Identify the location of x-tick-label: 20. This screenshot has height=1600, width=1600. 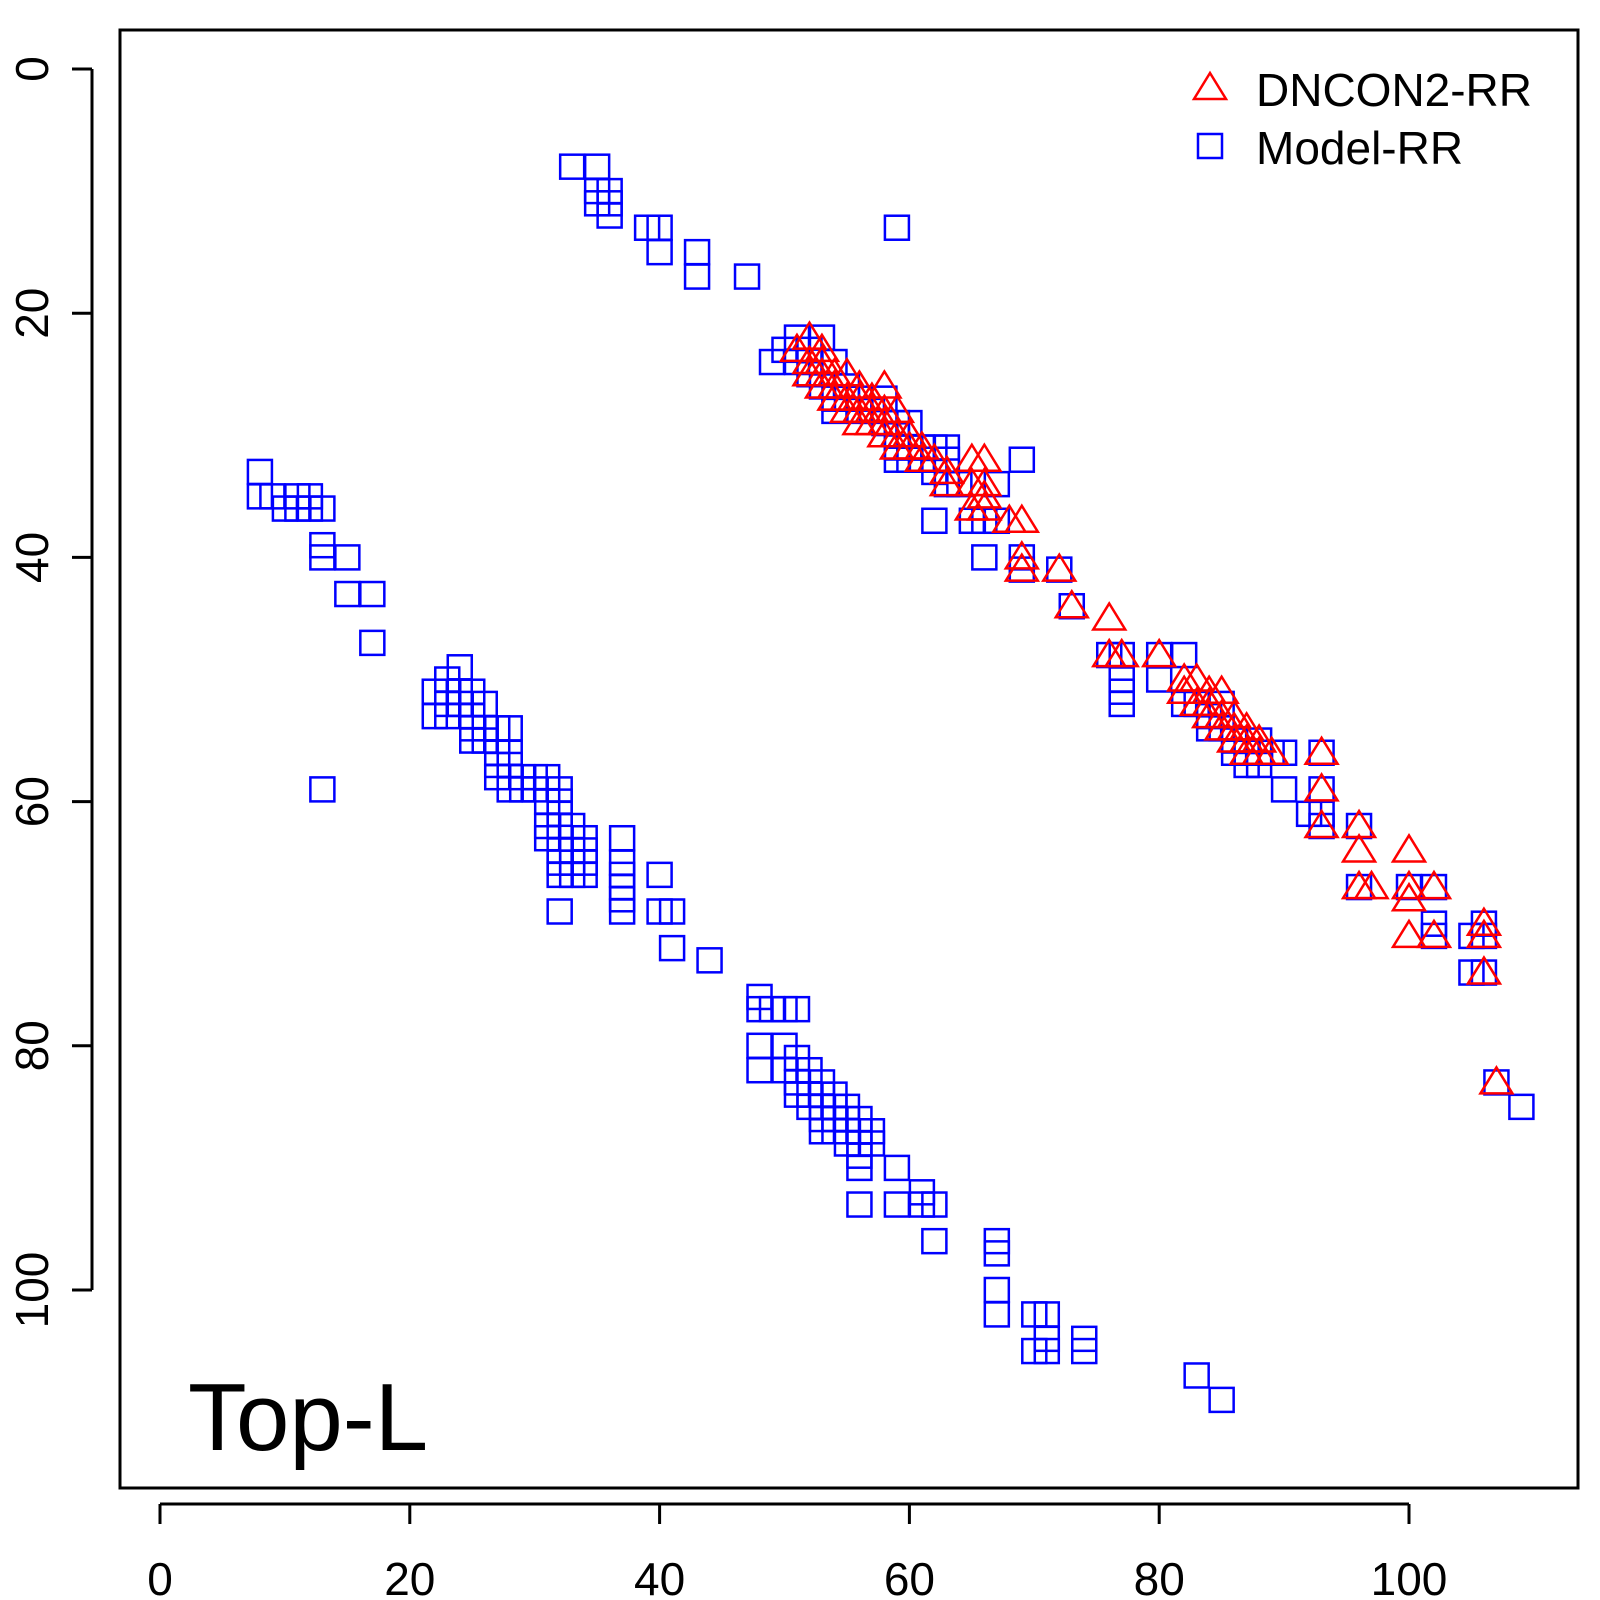
(409, 1576).